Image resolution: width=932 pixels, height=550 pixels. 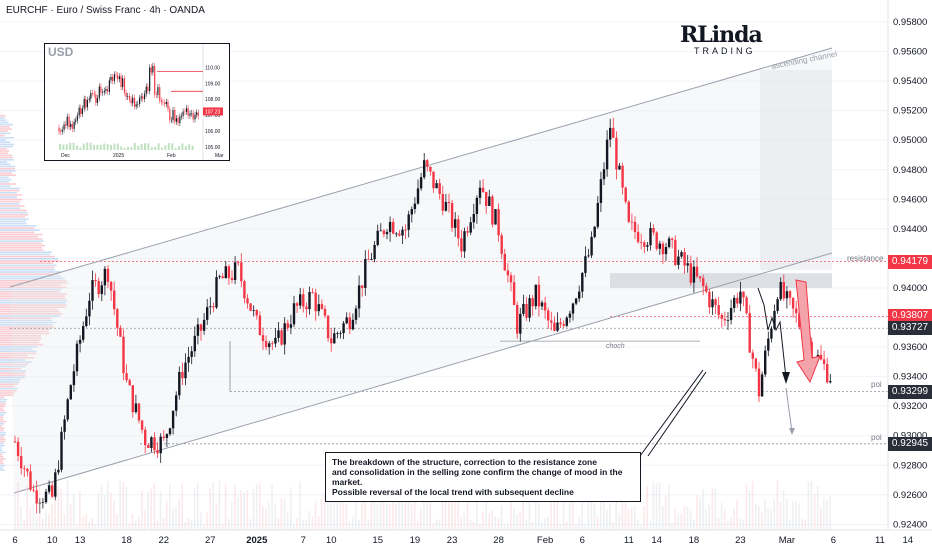 I want to click on price-tick-label: 0.92800, so click(x=910, y=465).